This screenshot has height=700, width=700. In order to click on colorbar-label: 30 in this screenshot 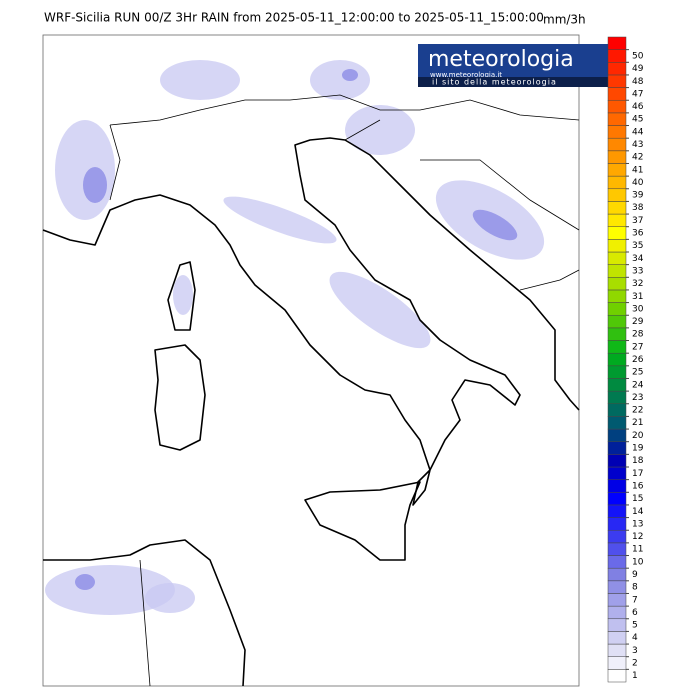, I will do `click(638, 309)`.